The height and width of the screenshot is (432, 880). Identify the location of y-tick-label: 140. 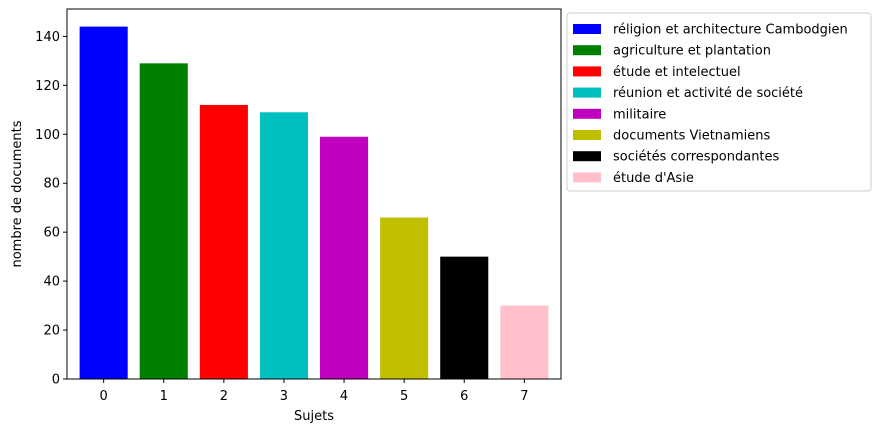
(47, 37).